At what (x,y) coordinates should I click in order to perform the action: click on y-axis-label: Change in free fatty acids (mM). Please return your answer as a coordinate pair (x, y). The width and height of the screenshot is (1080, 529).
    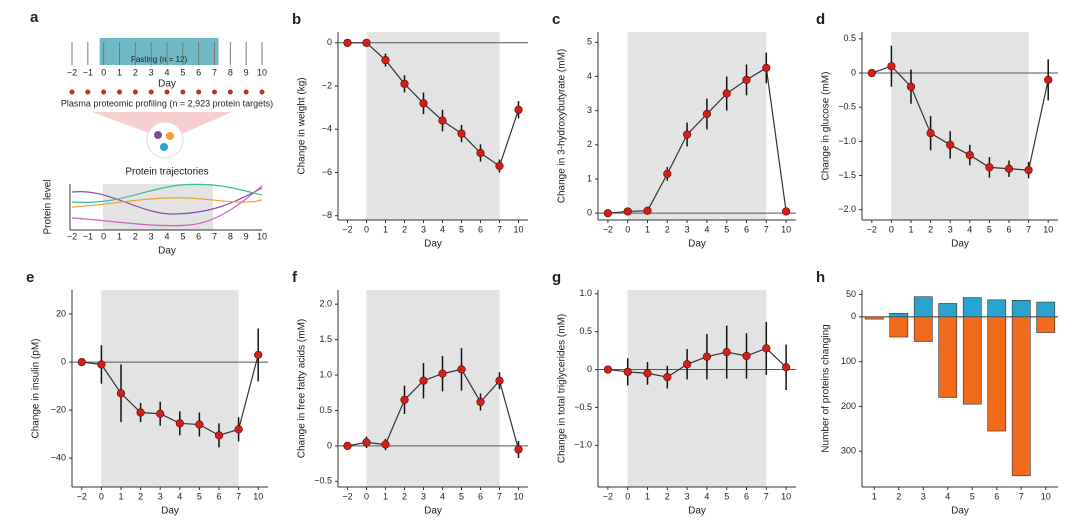
    Looking at the image, I should click on (302, 389).